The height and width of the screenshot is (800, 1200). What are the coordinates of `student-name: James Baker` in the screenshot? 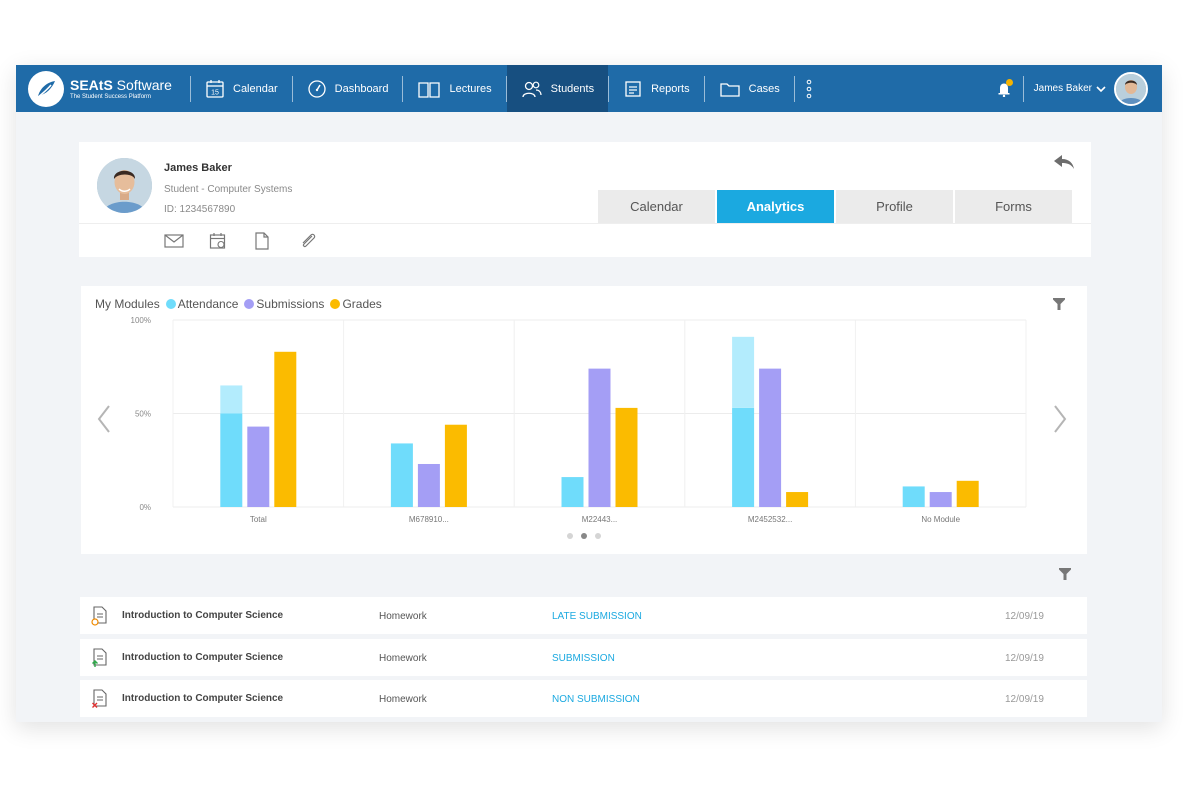 It's located at (198, 168).